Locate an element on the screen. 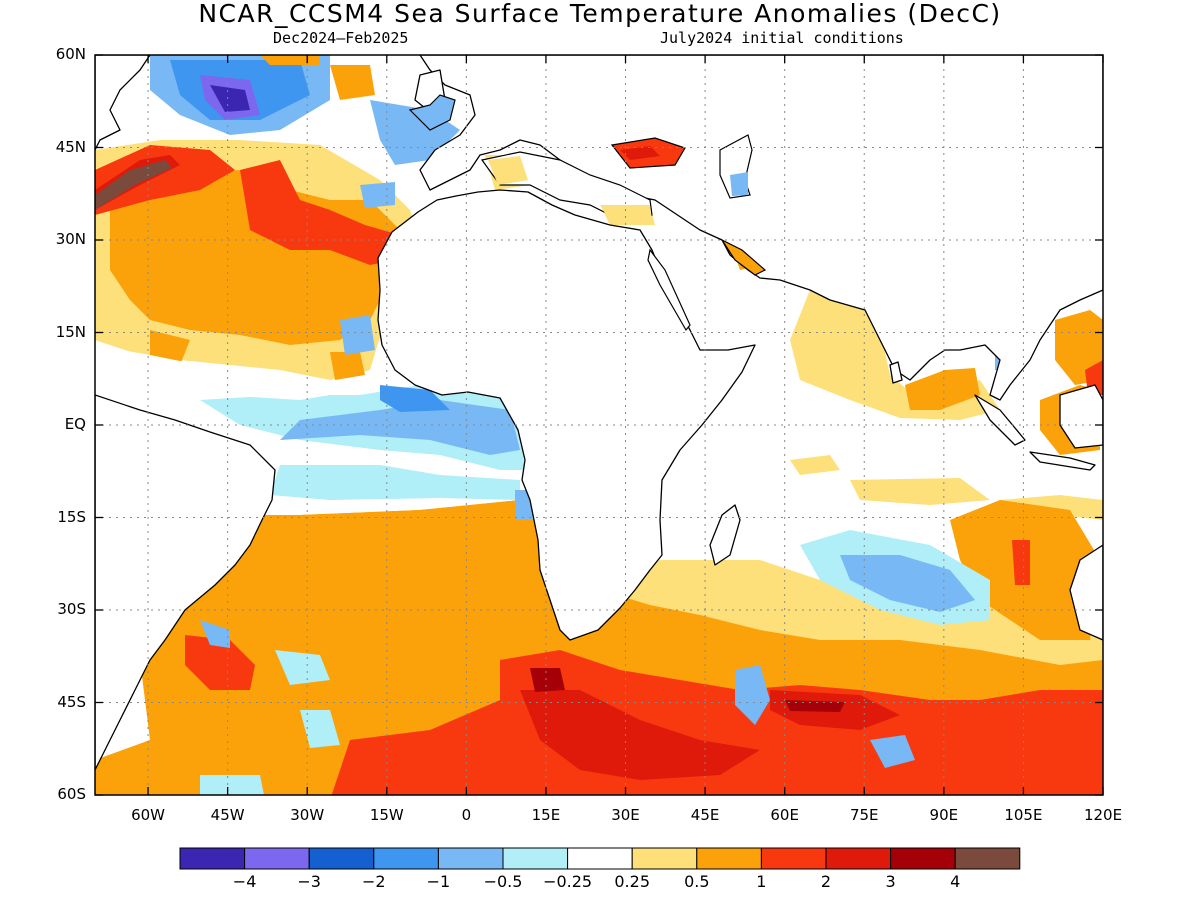  colorbar-label: −1 is located at coordinates (438, 881).